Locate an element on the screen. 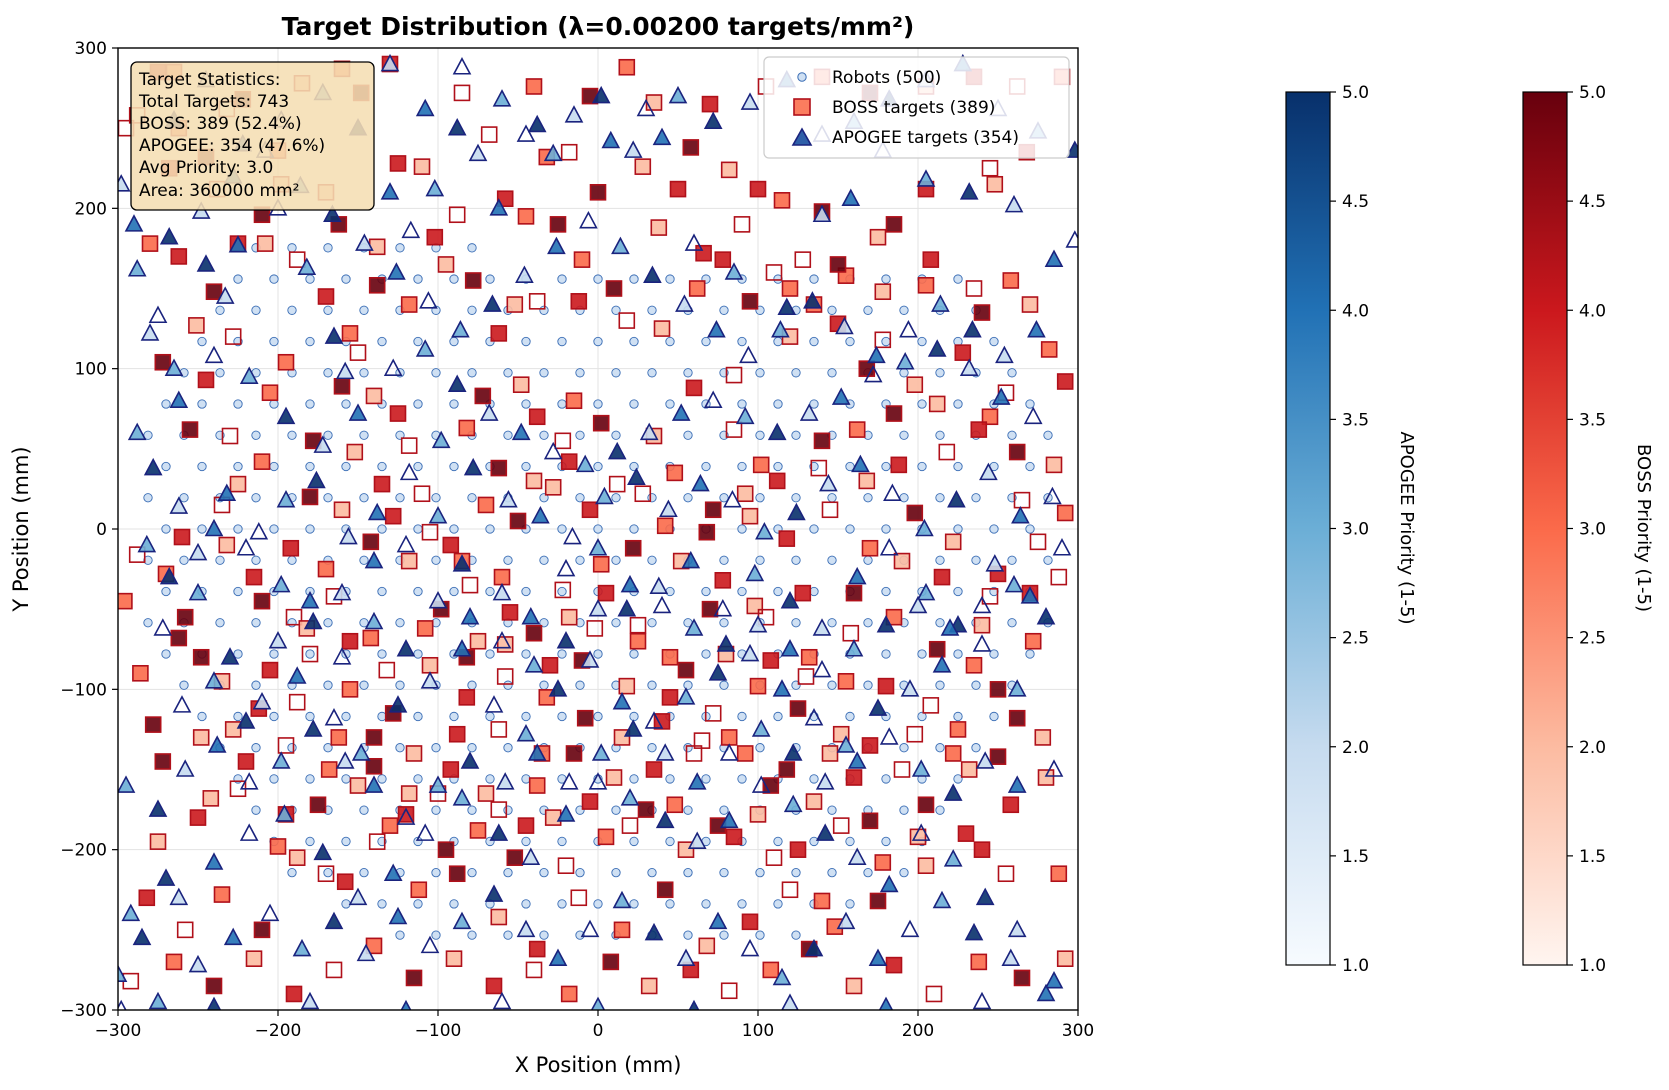 The height and width of the screenshot is (1090, 1669). colorbar-tick-label: 2.0 is located at coordinates (1355, 748).